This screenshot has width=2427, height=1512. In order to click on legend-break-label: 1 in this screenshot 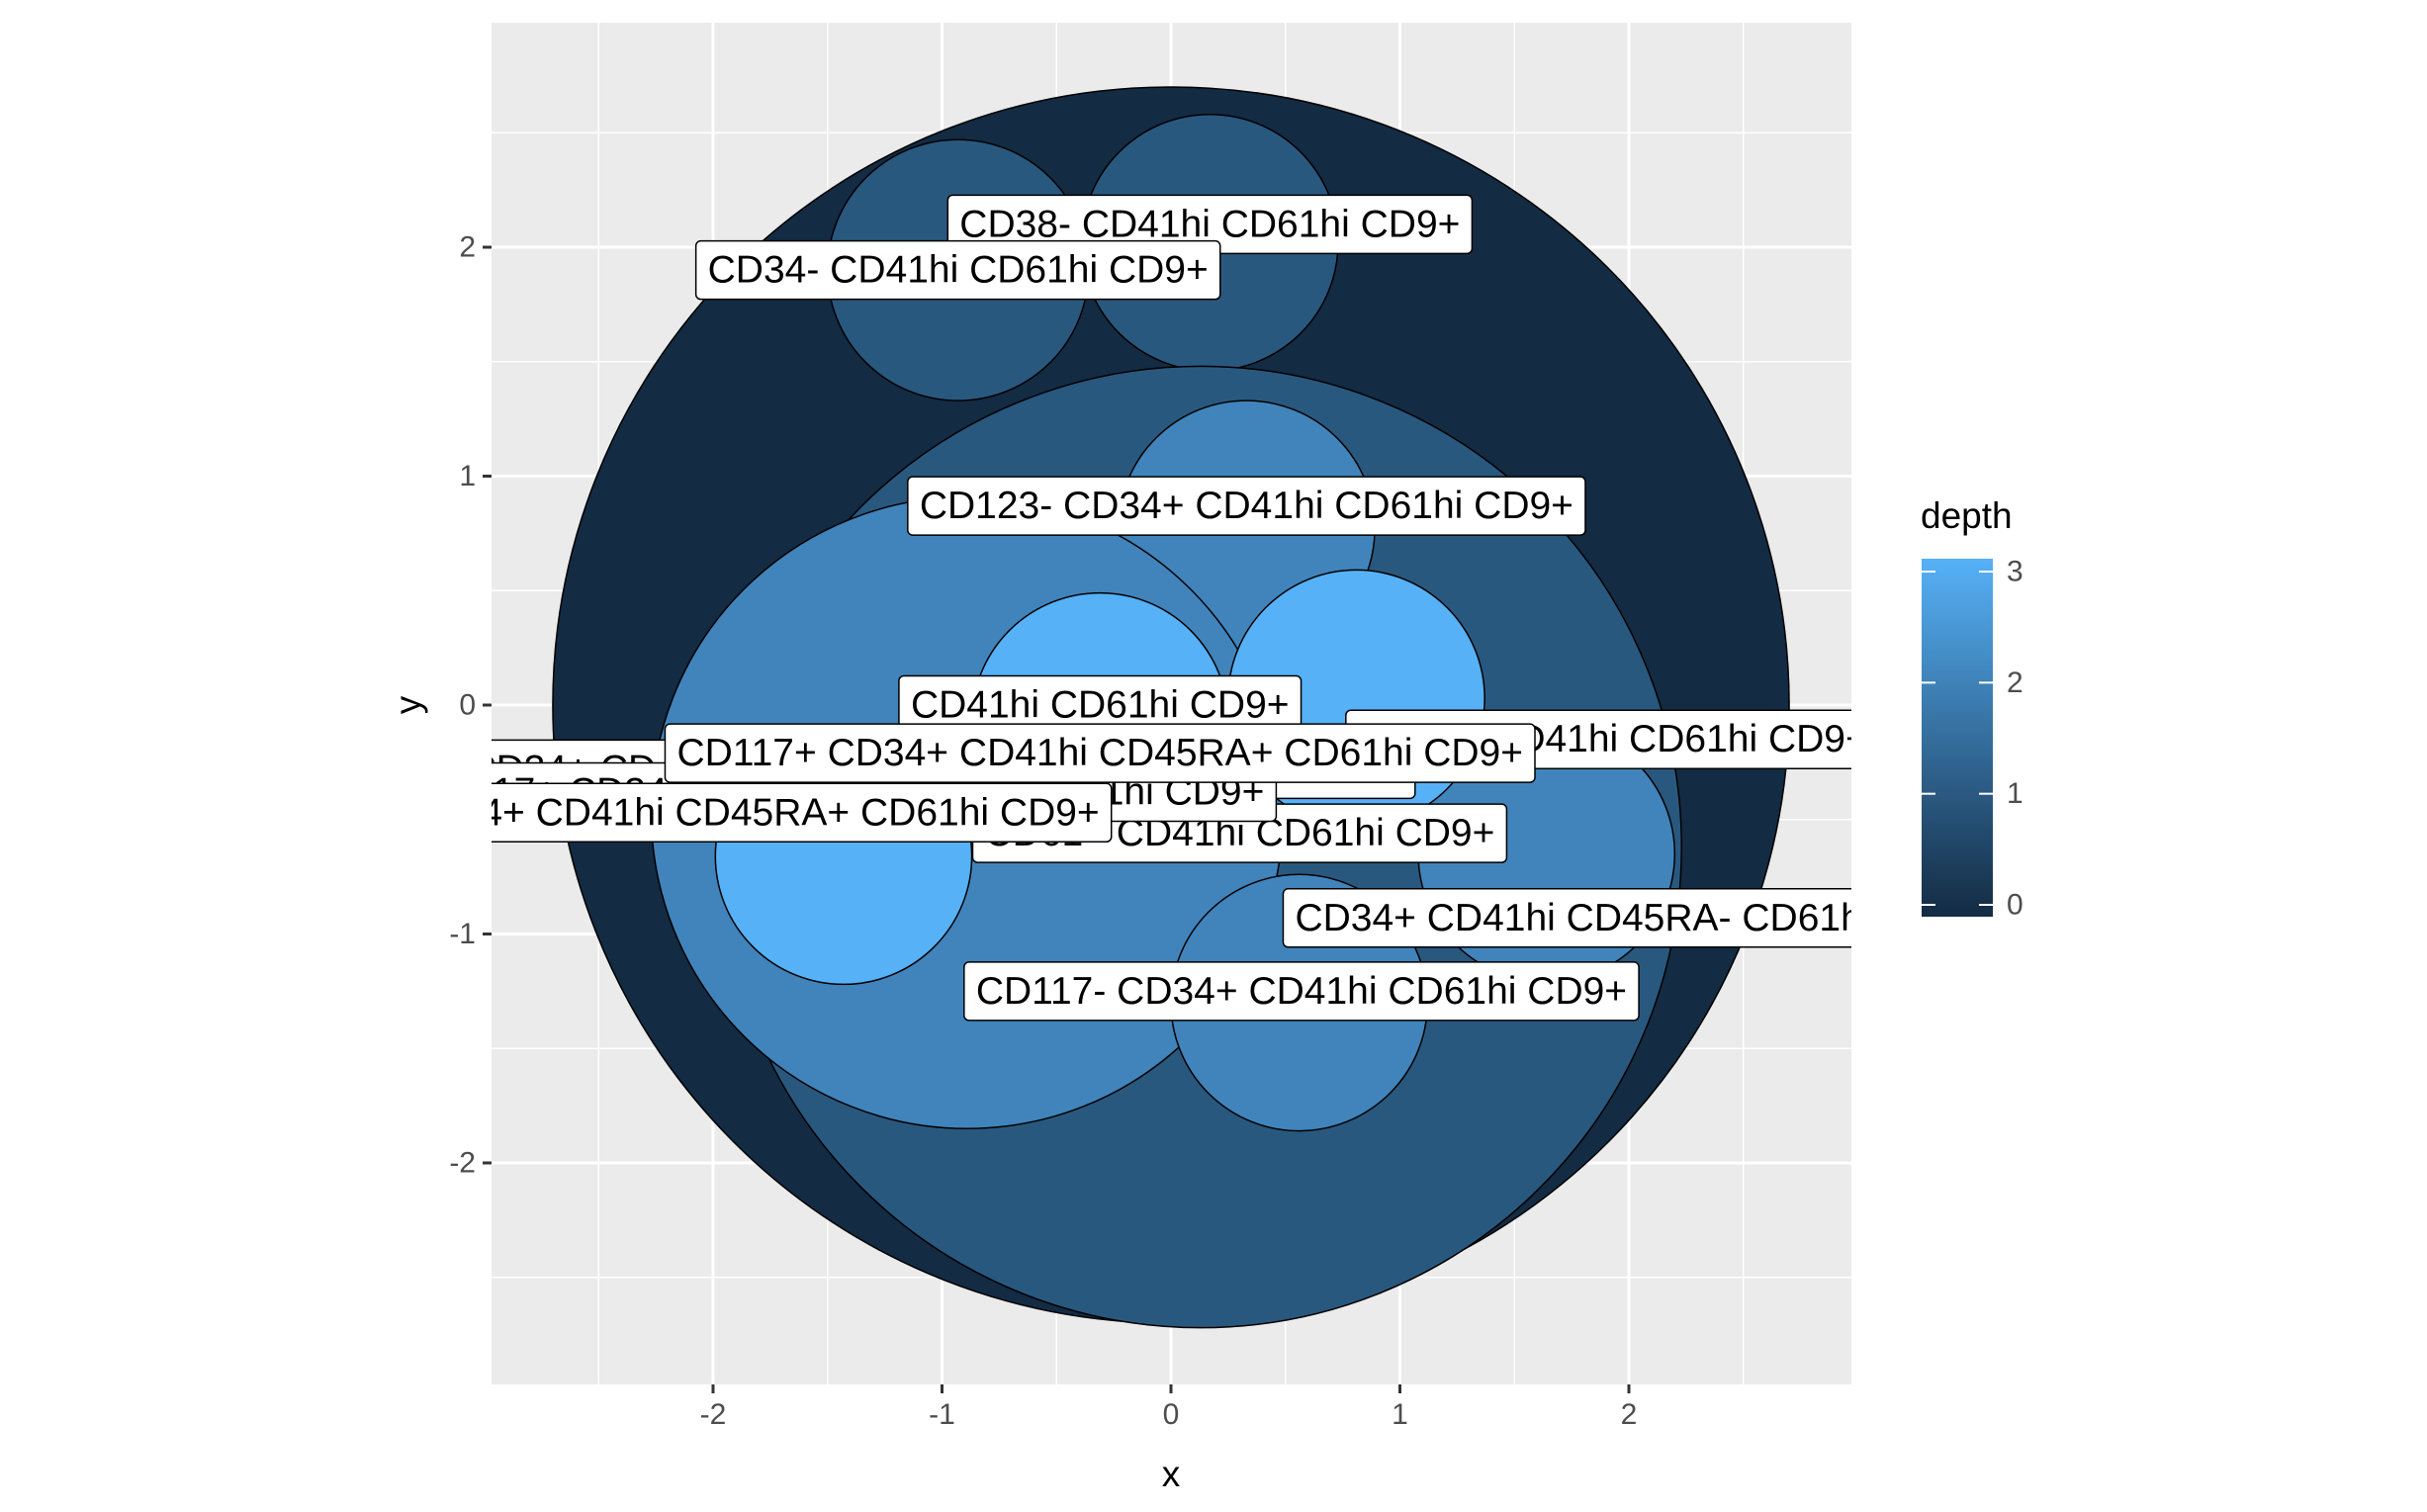, I will do `click(2015, 793)`.